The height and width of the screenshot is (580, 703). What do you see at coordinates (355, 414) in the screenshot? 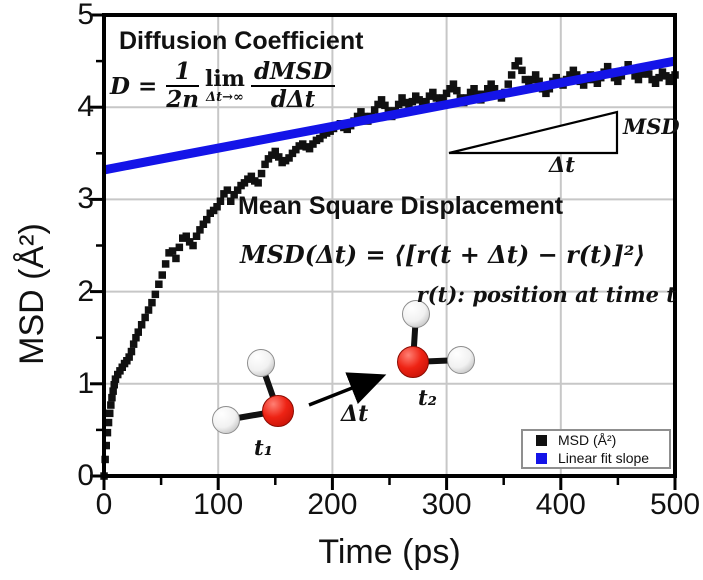
I see `arrow-dt-label: Δt` at bounding box center [355, 414].